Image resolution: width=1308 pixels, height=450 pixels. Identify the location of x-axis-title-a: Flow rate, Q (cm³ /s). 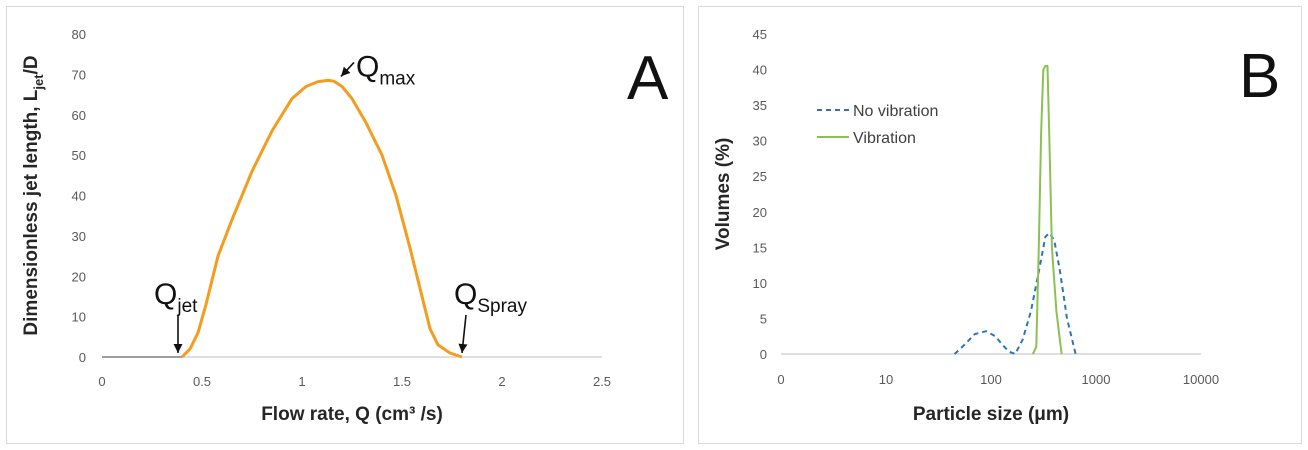
(352, 414).